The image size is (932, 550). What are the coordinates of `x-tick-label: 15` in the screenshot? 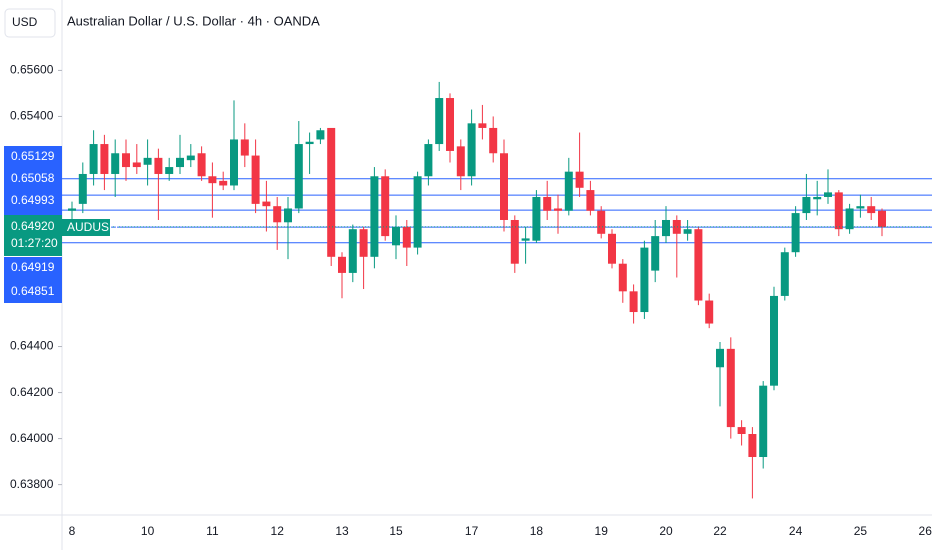 It's located at (396, 531).